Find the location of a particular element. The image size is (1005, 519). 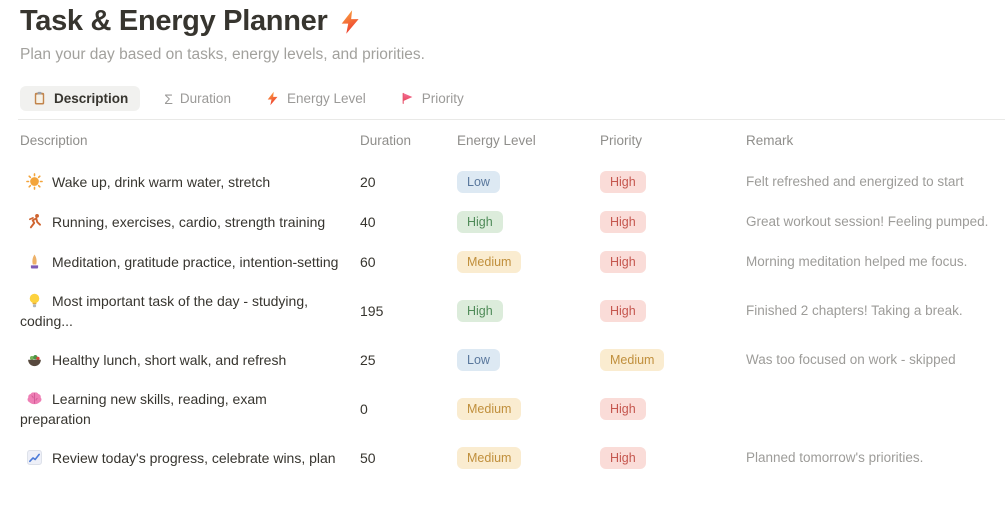

column-header-energy-level: Energy Level is located at coordinates (496, 140).